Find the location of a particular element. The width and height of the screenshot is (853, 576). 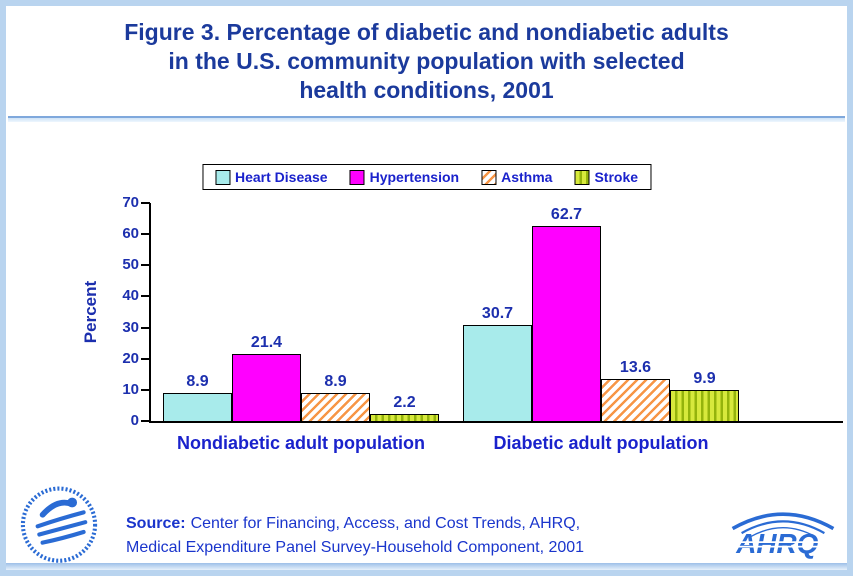

bar-value-label: 21.4 is located at coordinates (266, 343).